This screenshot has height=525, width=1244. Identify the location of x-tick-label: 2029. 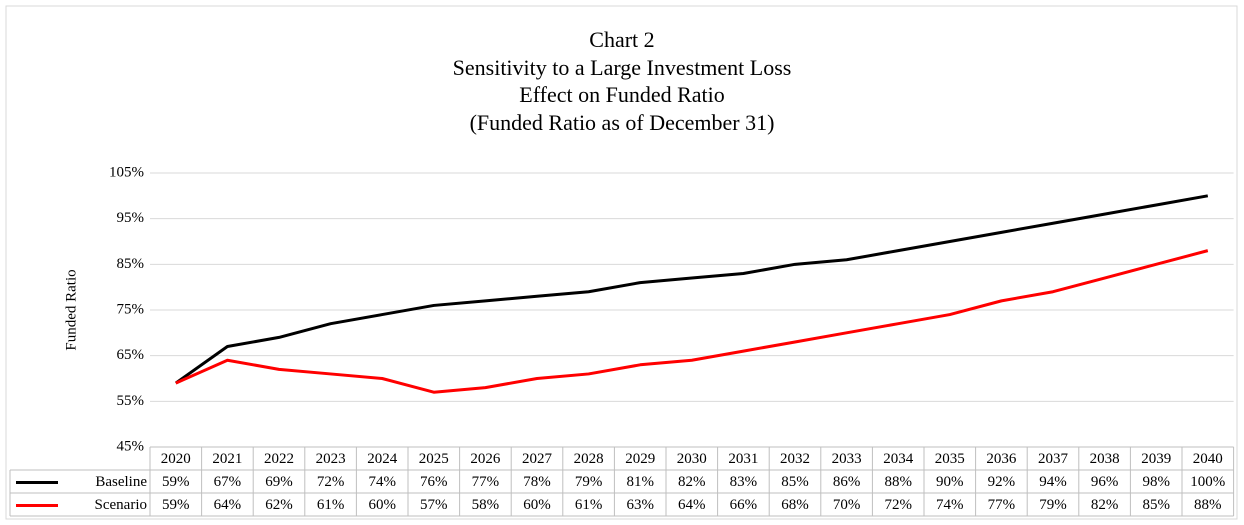
(640, 459).